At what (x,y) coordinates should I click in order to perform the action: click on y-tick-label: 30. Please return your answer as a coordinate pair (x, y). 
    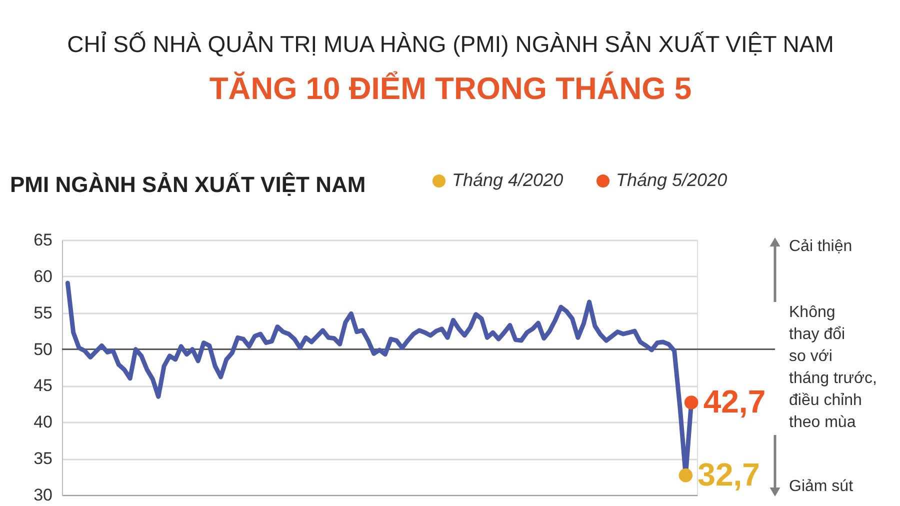
    Looking at the image, I should click on (43, 495).